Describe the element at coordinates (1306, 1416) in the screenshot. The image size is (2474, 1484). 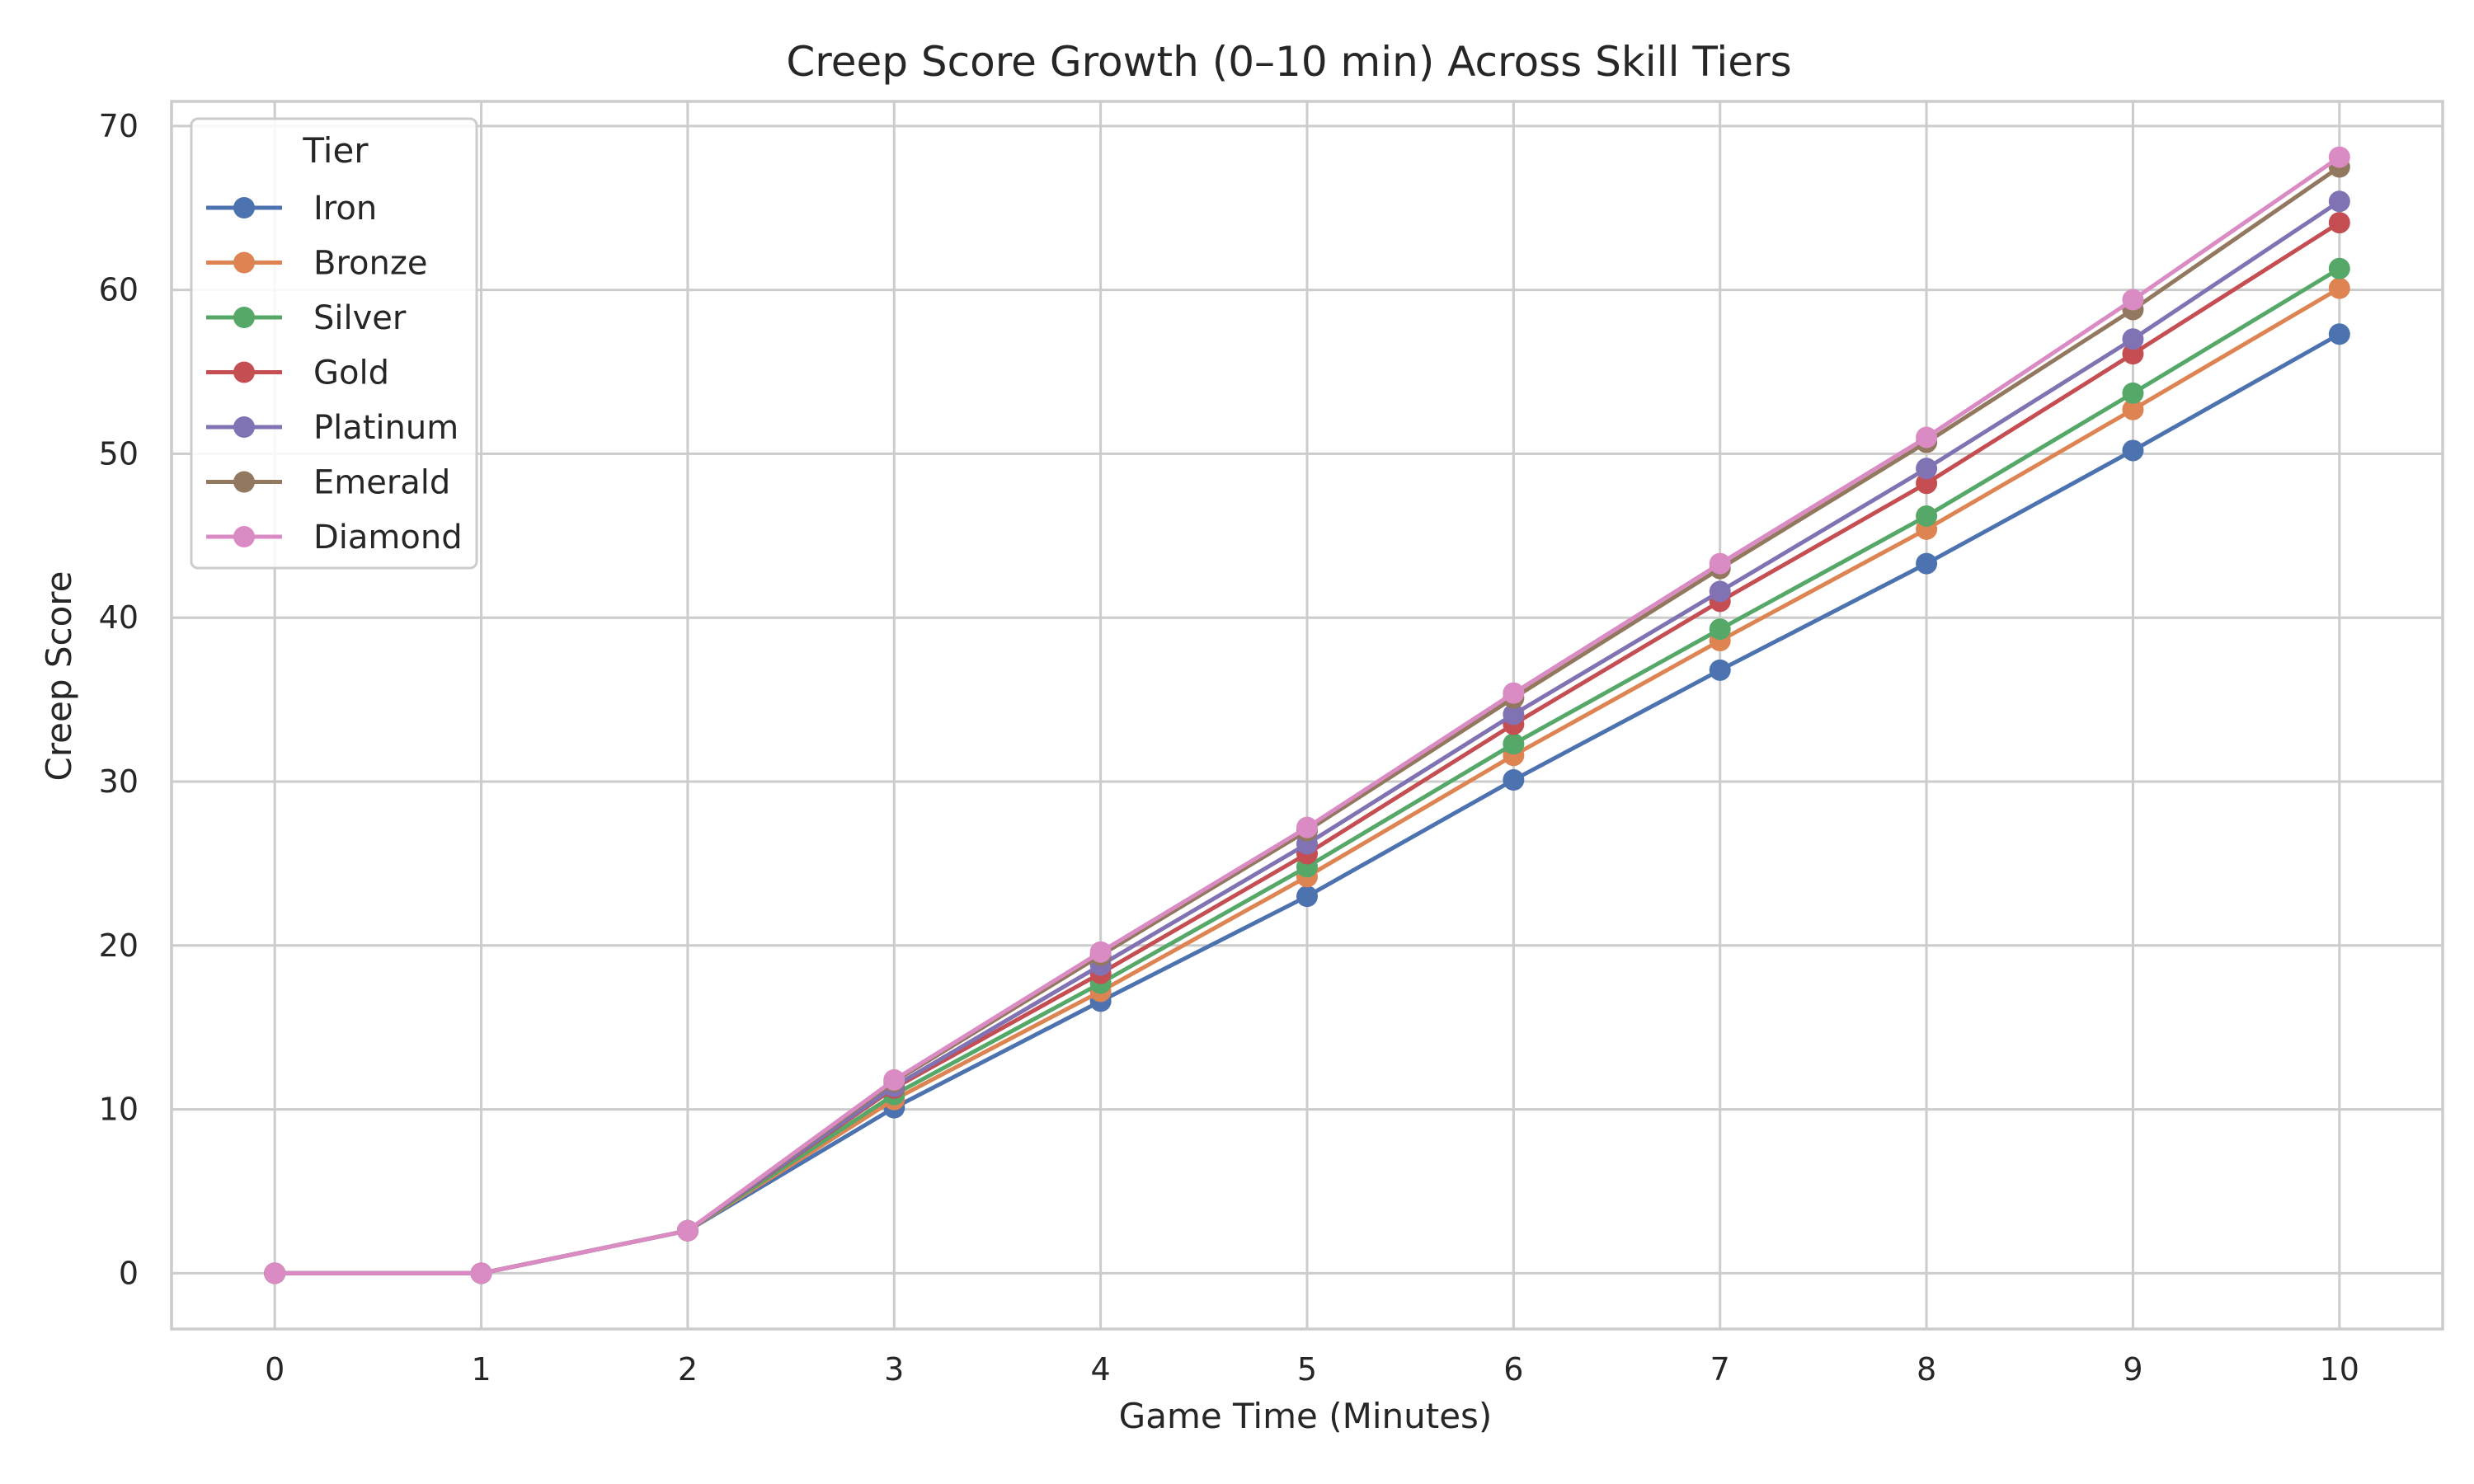
I see `x-axis-label: Game Time (Minutes)` at that location.